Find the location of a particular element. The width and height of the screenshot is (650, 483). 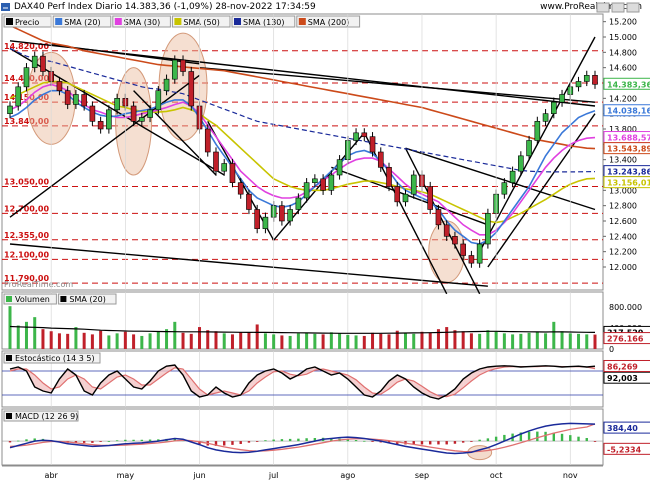

window-close-icon is located at coordinates (633, 7).